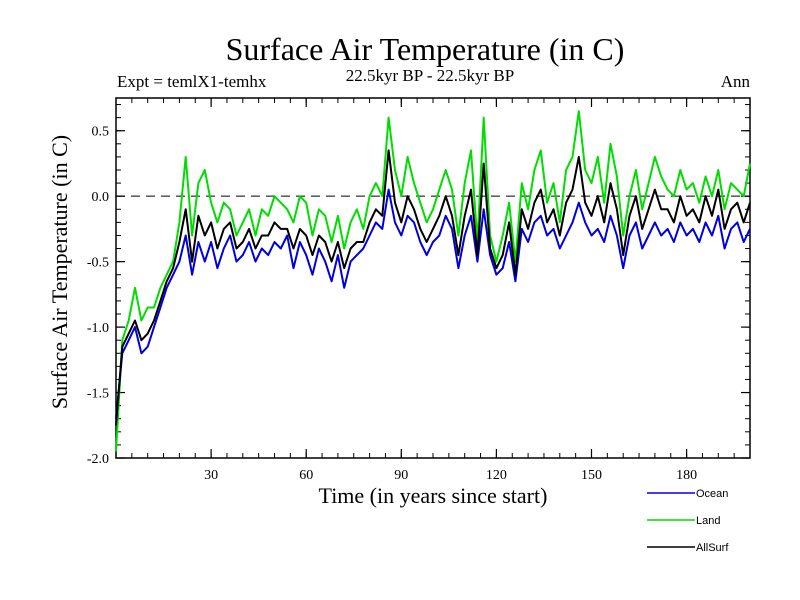 This screenshot has height=600, width=800. What do you see at coordinates (192, 81) in the screenshot?
I see `expt-label: Expt = temlX1-temhx` at bounding box center [192, 81].